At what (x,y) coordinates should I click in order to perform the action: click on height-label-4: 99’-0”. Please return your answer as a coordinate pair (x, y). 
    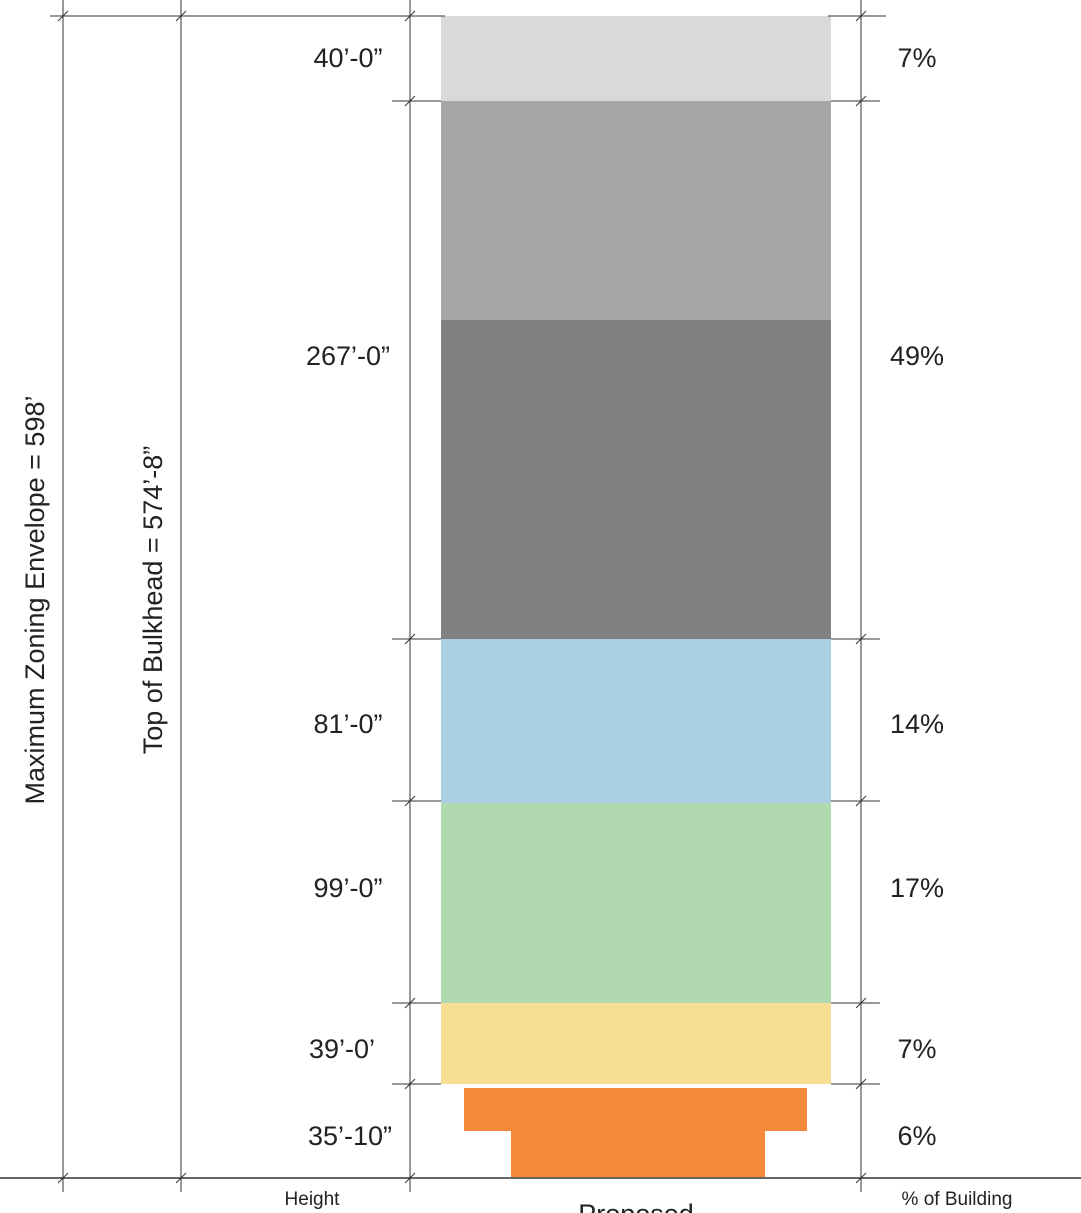
    Looking at the image, I should click on (347, 888).